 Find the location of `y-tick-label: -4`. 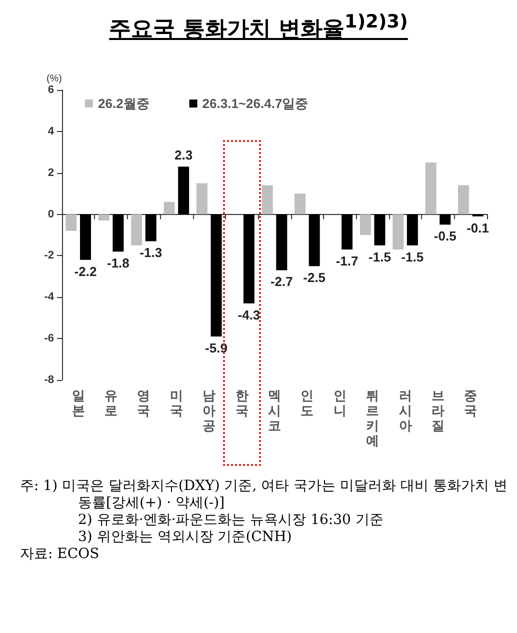

y-tick-label: -4 is located at coordinates (49, 297).